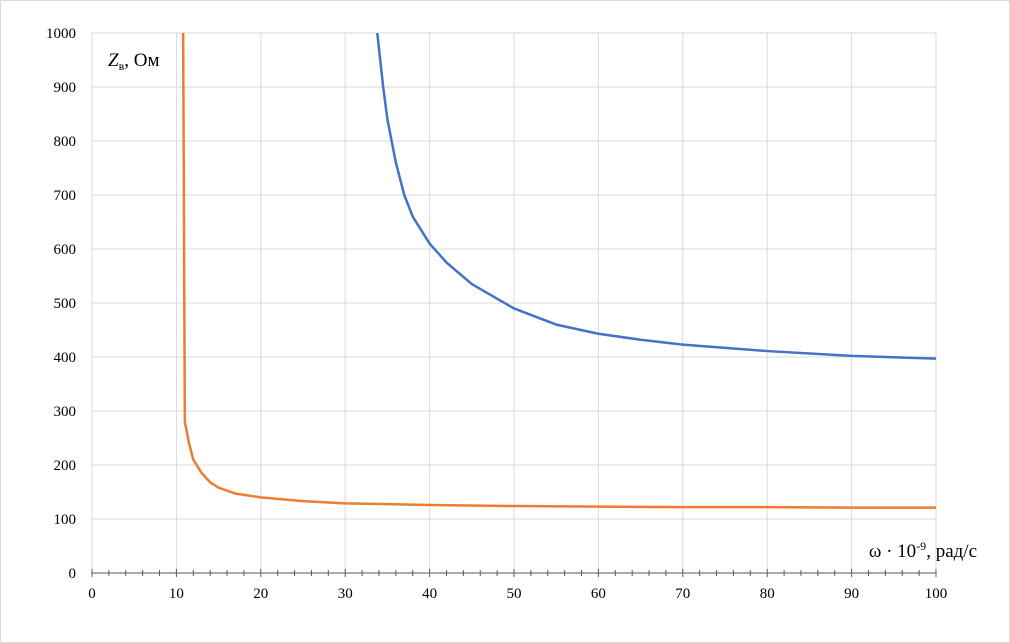 The height and width of the screenshot is (643, 1010). Describe the element at coordinates (598, 594) in the screenshot. I see `x-tick-label: 60` at that location.